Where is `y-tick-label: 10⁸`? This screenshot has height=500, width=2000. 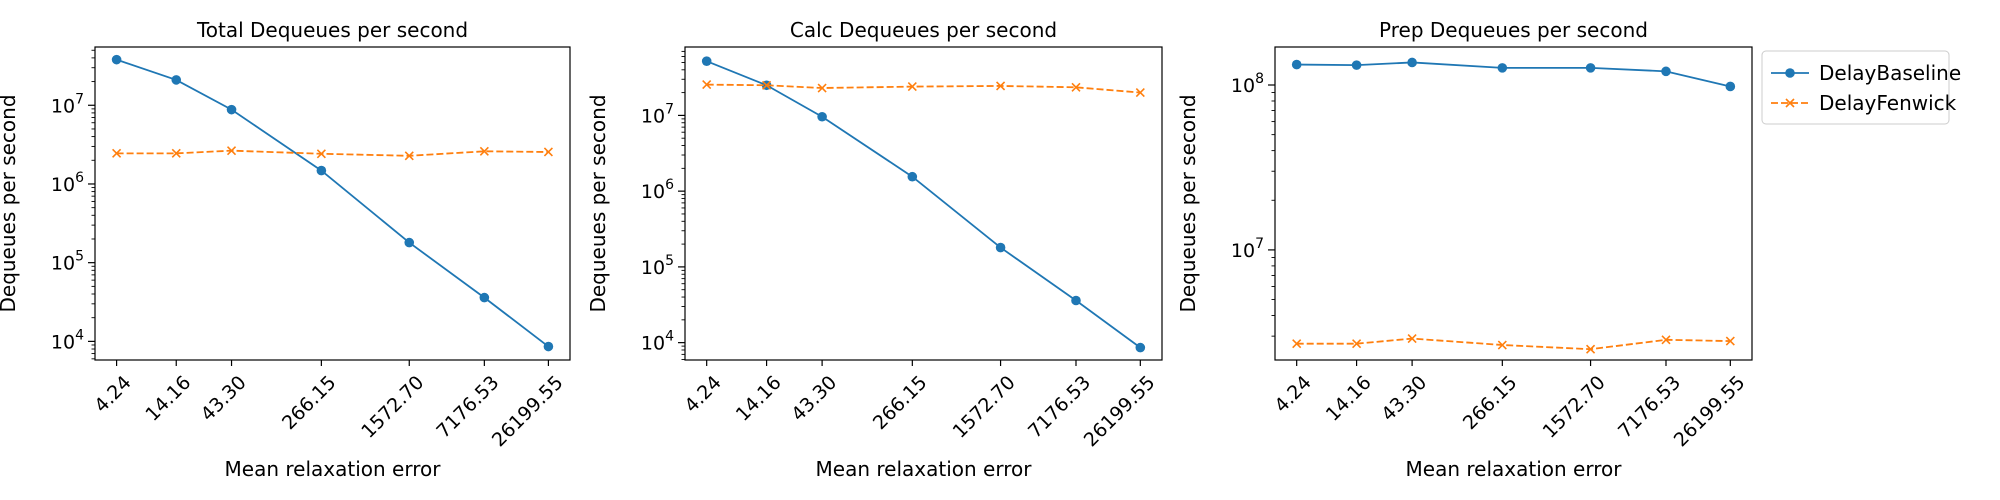 y-tick-label: 10⁸ is located at coordinates (1247, 84).